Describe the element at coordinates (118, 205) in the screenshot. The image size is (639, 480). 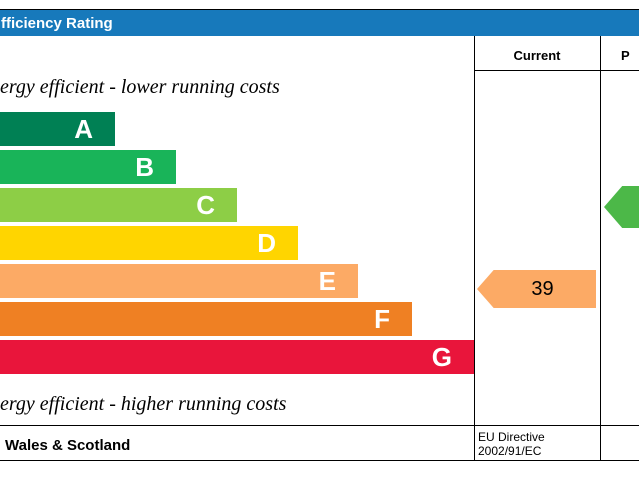
I see `band-C: C` at that location.